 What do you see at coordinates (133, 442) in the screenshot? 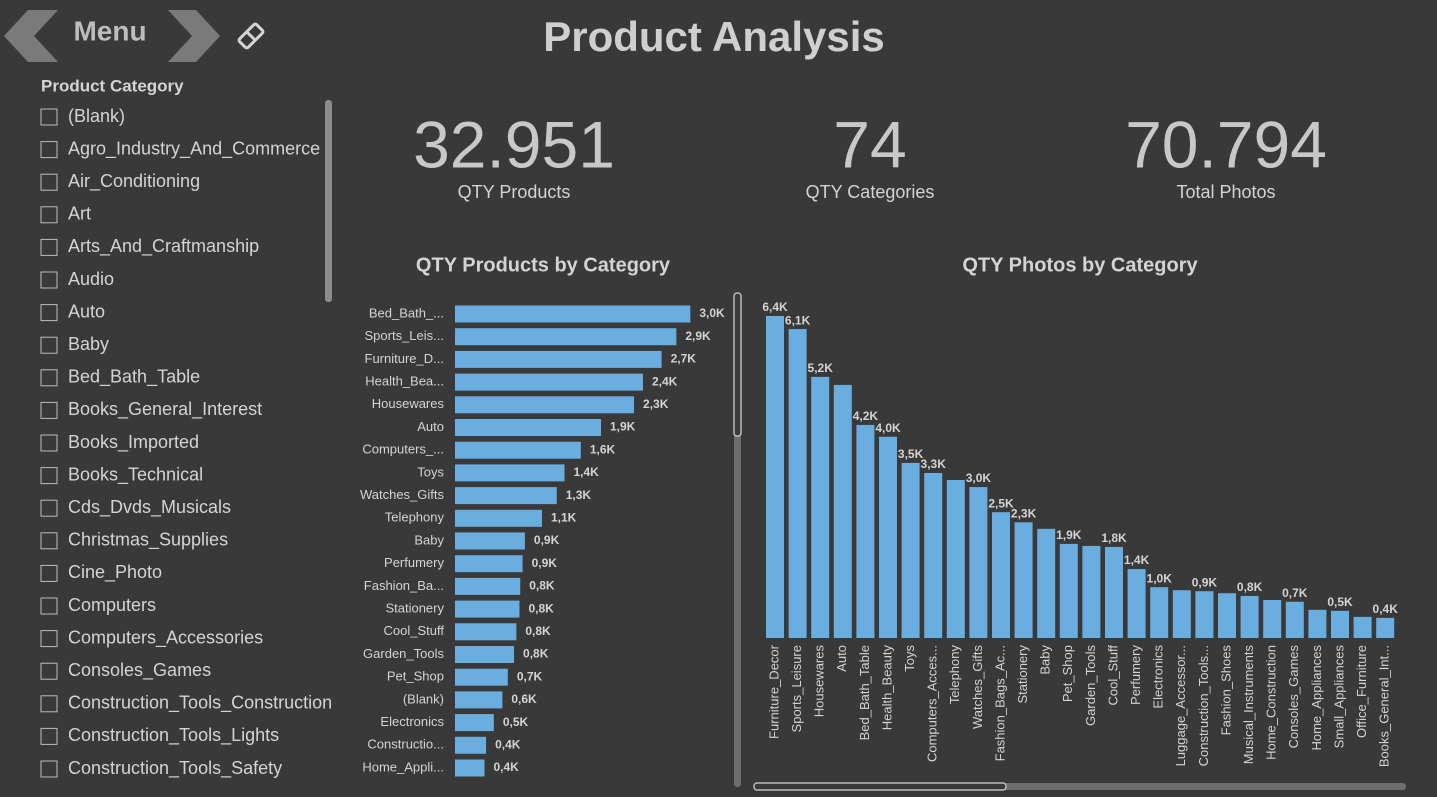
I see `slicer-item: Books_Imported` at bounding box center [133, 442].